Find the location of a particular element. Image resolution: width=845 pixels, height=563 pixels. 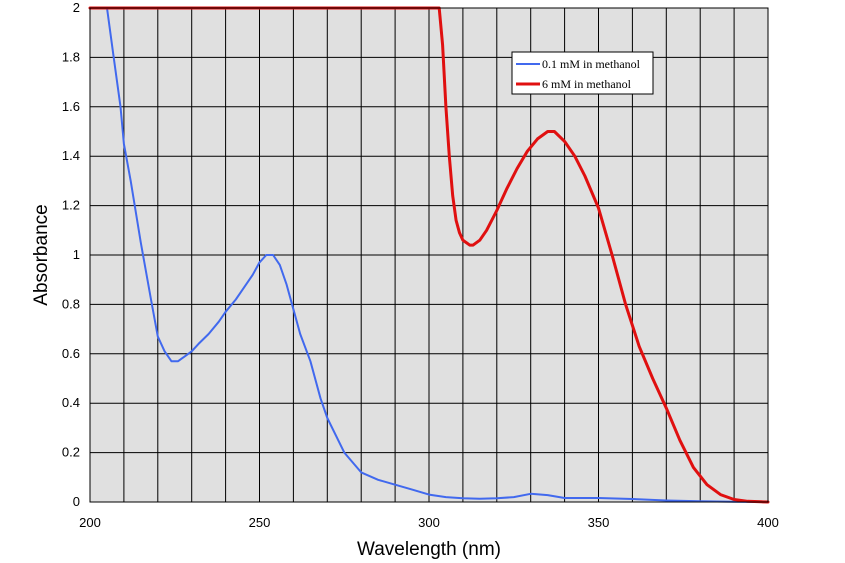

y-tick-label: 0 is located at coordinates (76, 501).